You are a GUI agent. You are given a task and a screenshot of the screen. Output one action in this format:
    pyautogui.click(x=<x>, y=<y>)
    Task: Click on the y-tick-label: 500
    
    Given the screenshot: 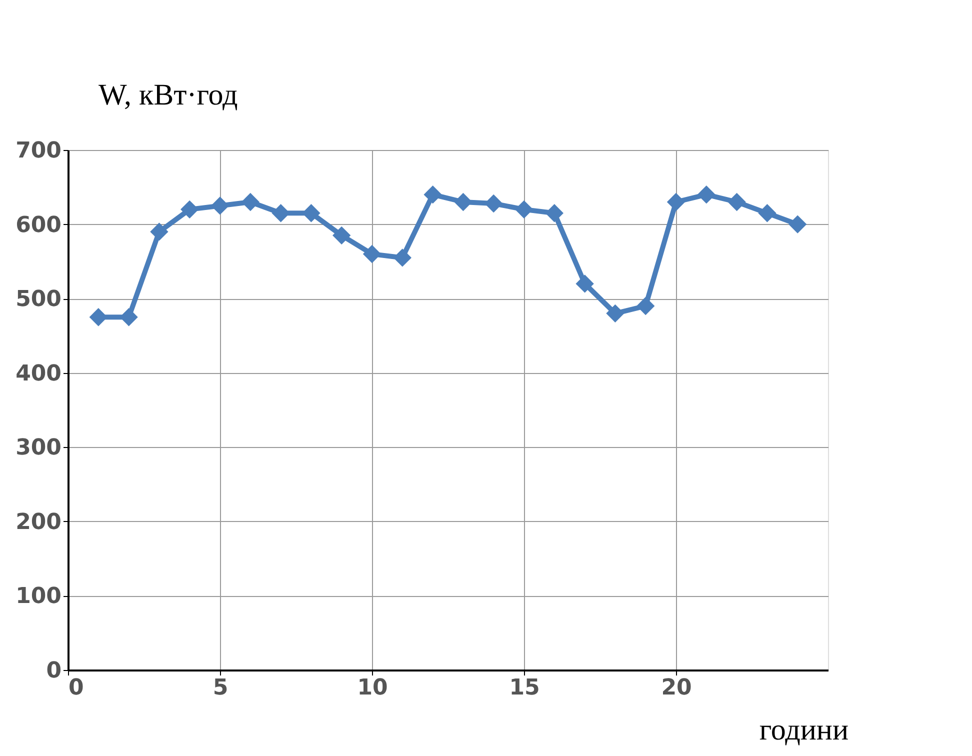 What is the action you would take?
    pyautogui.click(x=39, y=299)
    